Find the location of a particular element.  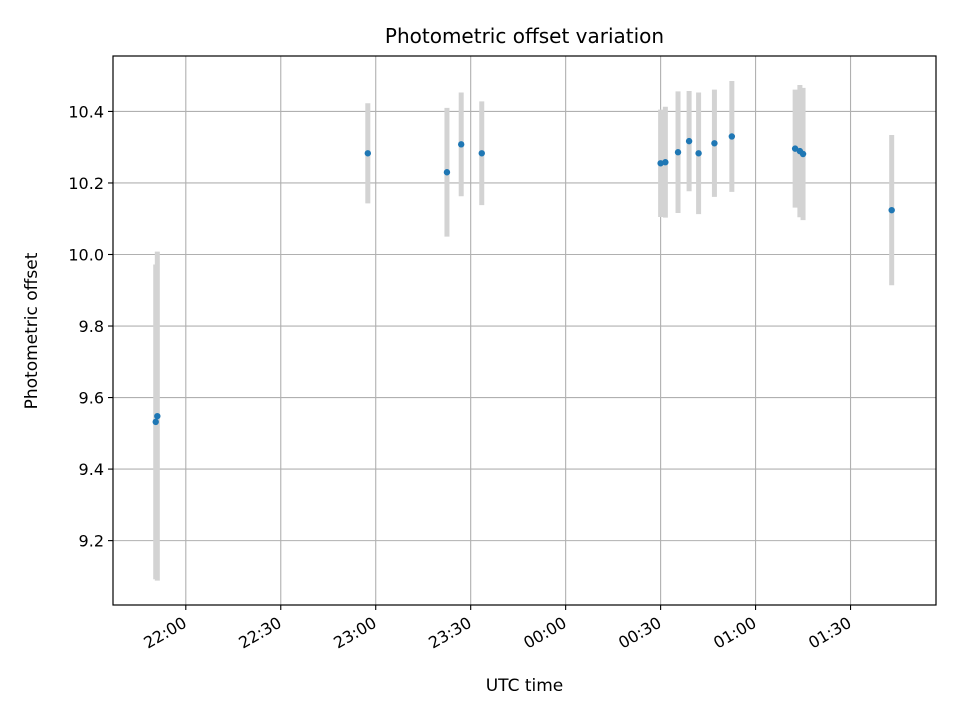

y-tick-label: 9.8 is located at coordinates (91, 326).